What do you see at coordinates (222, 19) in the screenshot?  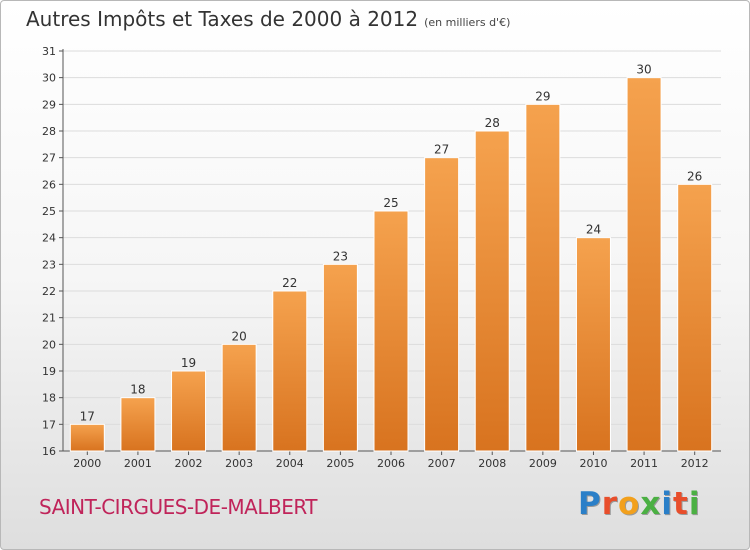 I see `chart-title-text: Autres Impôts et Taxes de 2000 à 2012` at bounding box center [222, 19].